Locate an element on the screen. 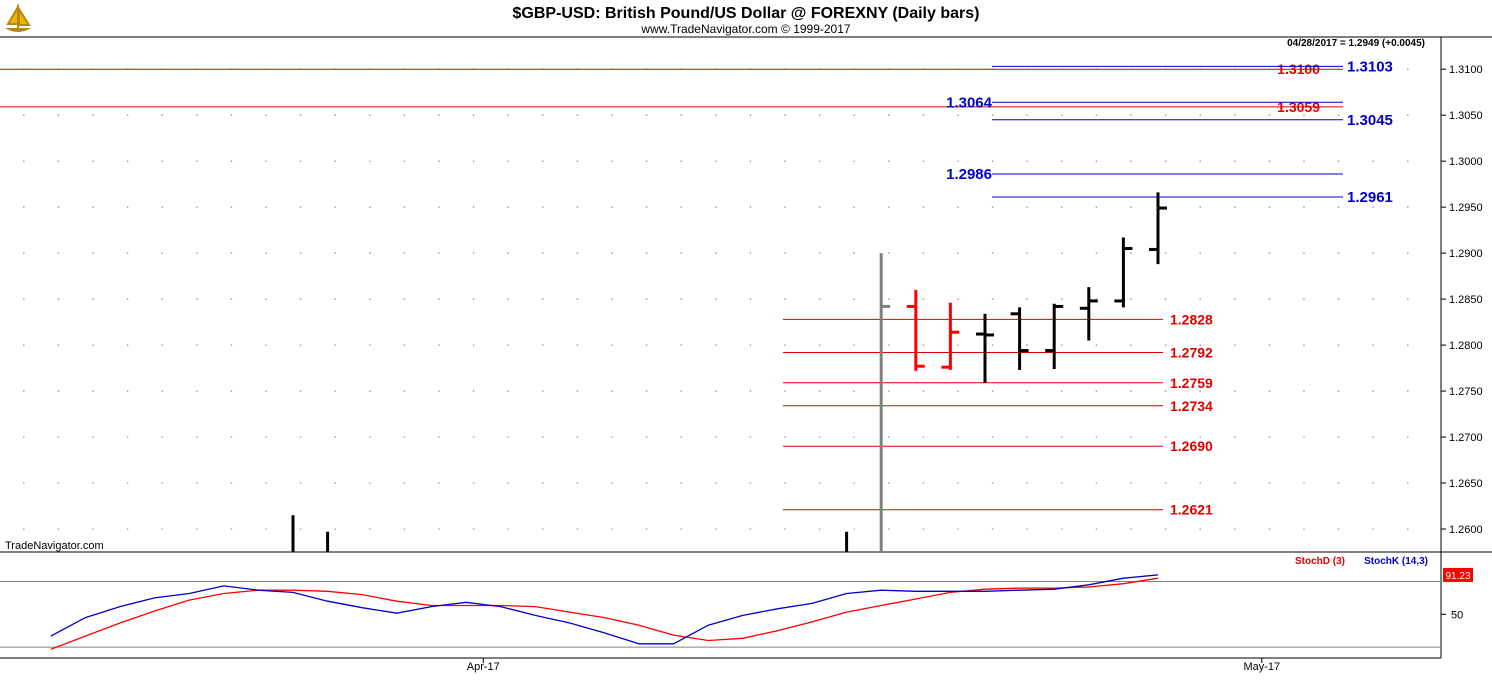 The image size is (1492, 682). y-tick-label: 1.3050 is located at coordinates (1466, 116).